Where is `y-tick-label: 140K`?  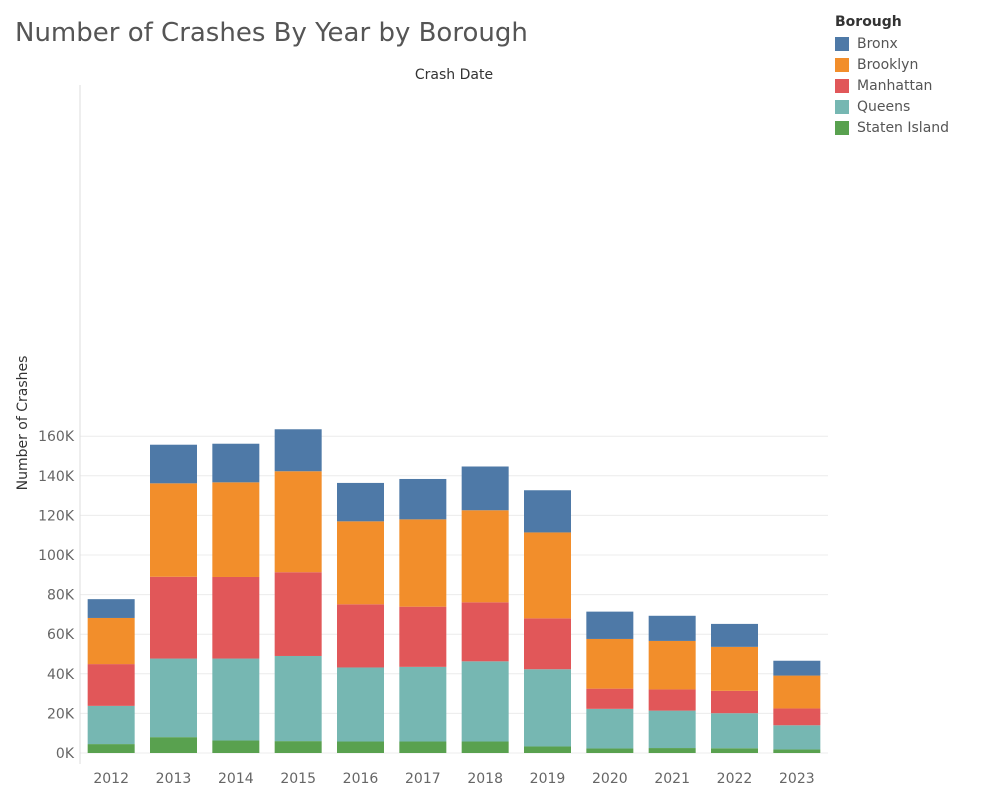 y-tick-label: 140K is located at coordinates (56, 477).